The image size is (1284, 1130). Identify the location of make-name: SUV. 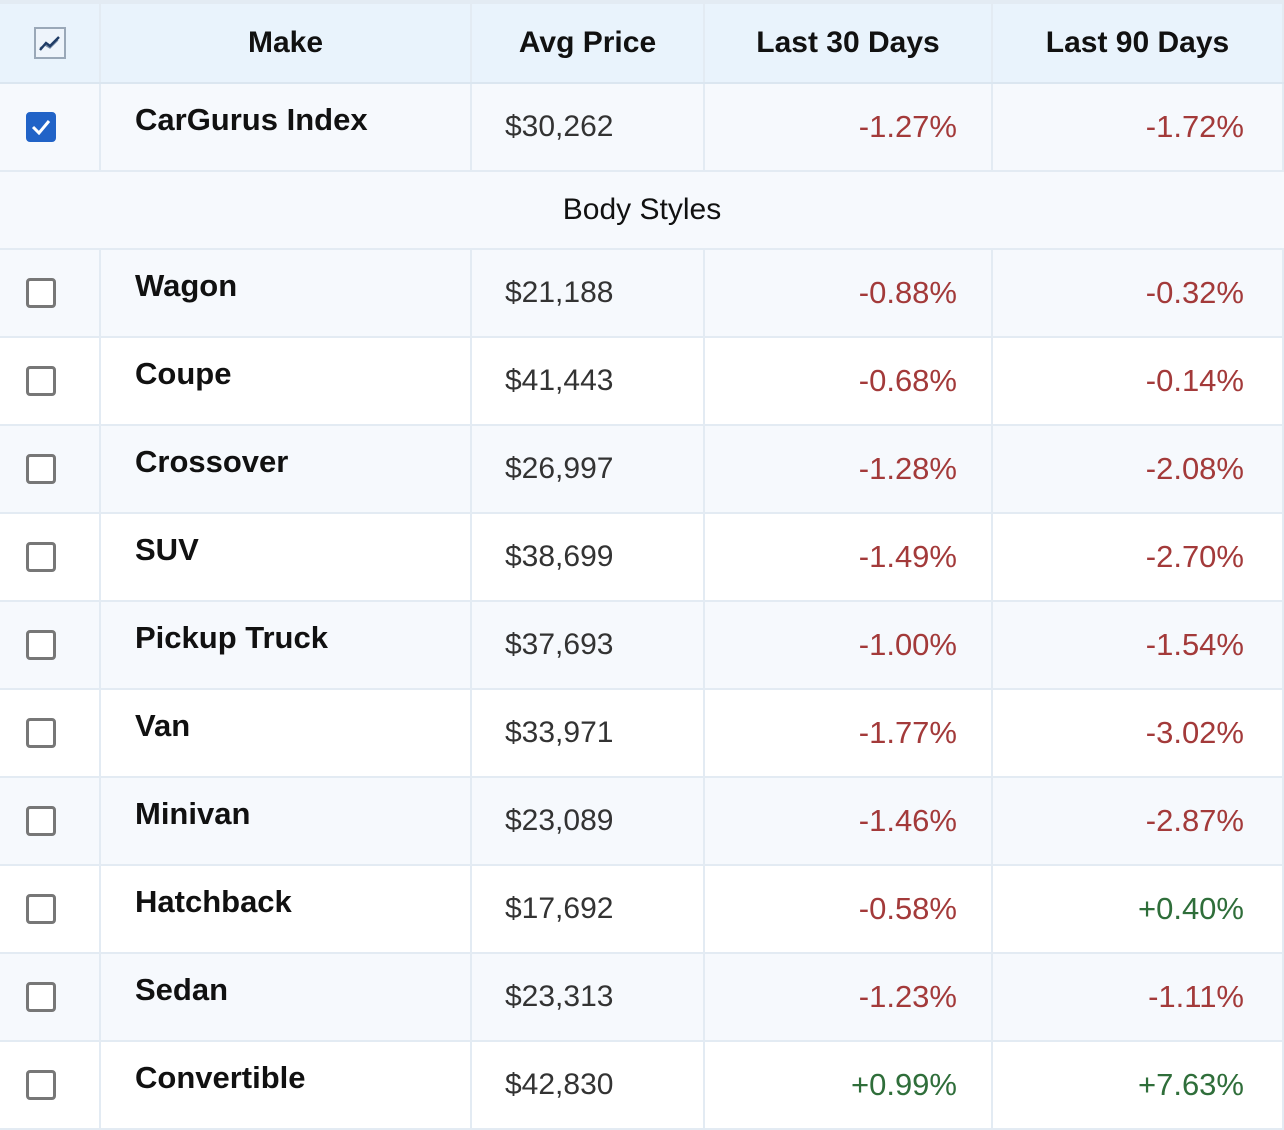
(167, 549).